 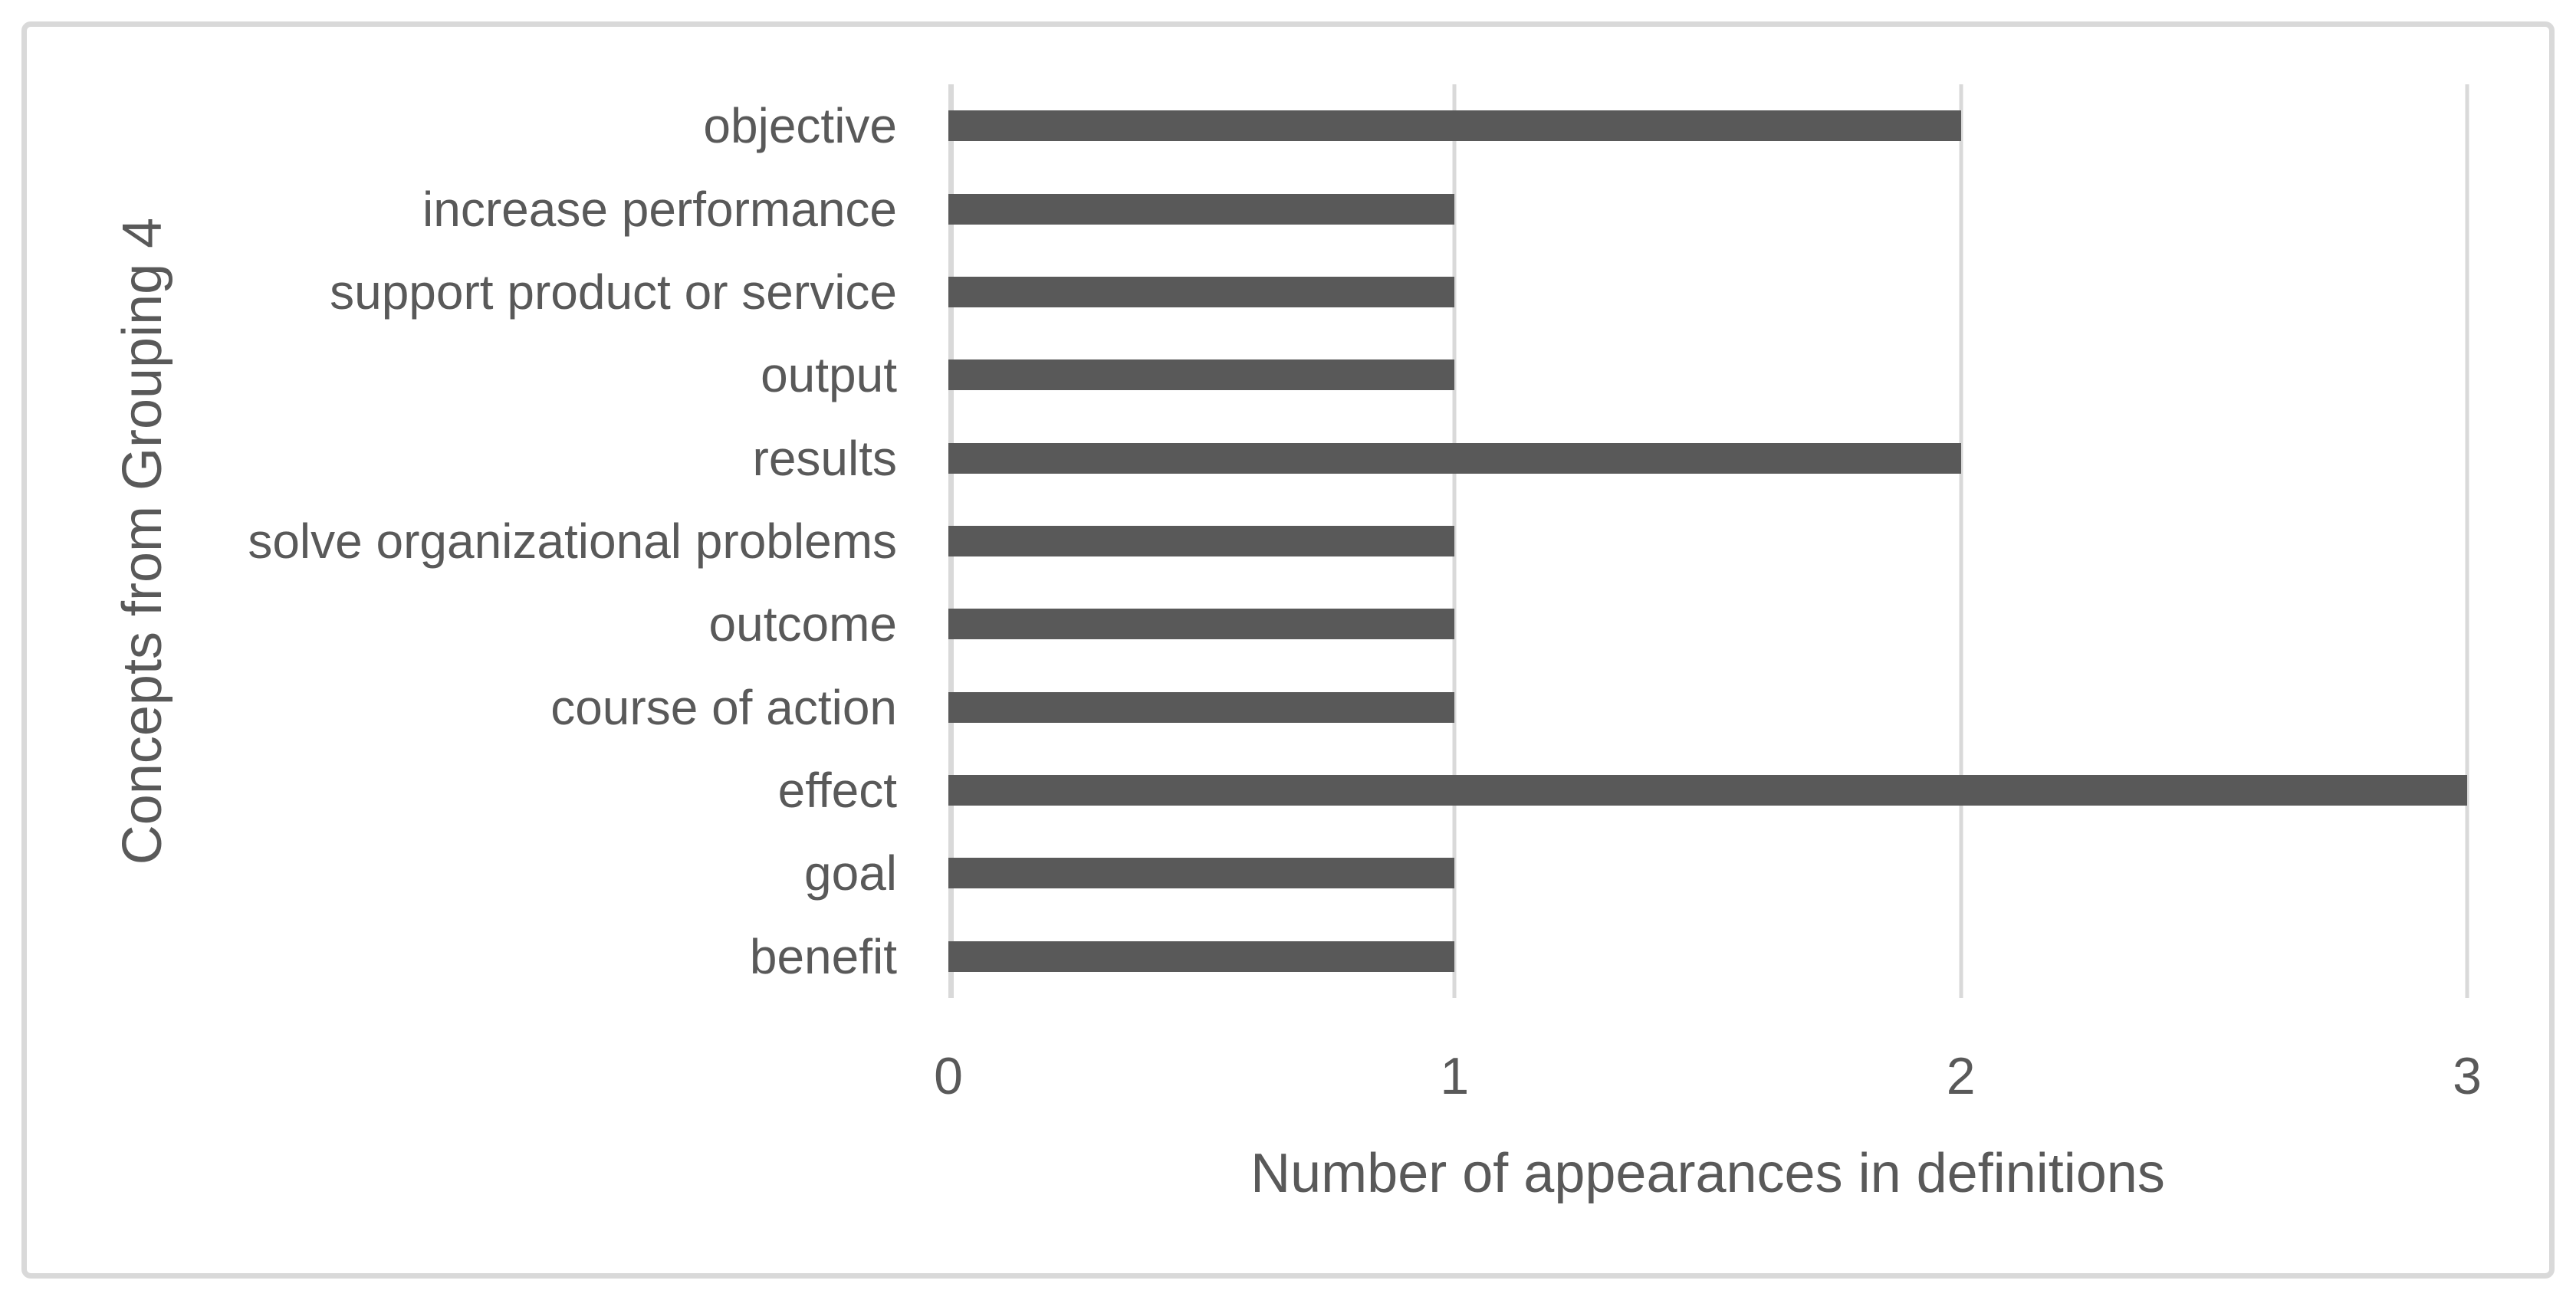 What do you see at coordinates (1708, 1173) in the screenshot?
I see `x-axis-title: Number of appearances in definitions` at bounding box center [1708, 1173].